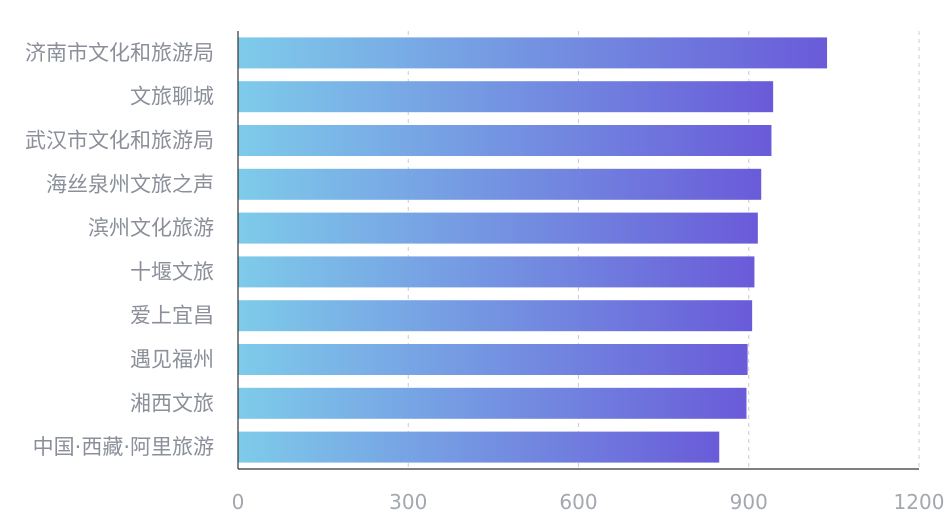 The width and height of the screenshot is (946, 517). I want to click on category-label: 济南市文化和旅游局, so click(119, 53).